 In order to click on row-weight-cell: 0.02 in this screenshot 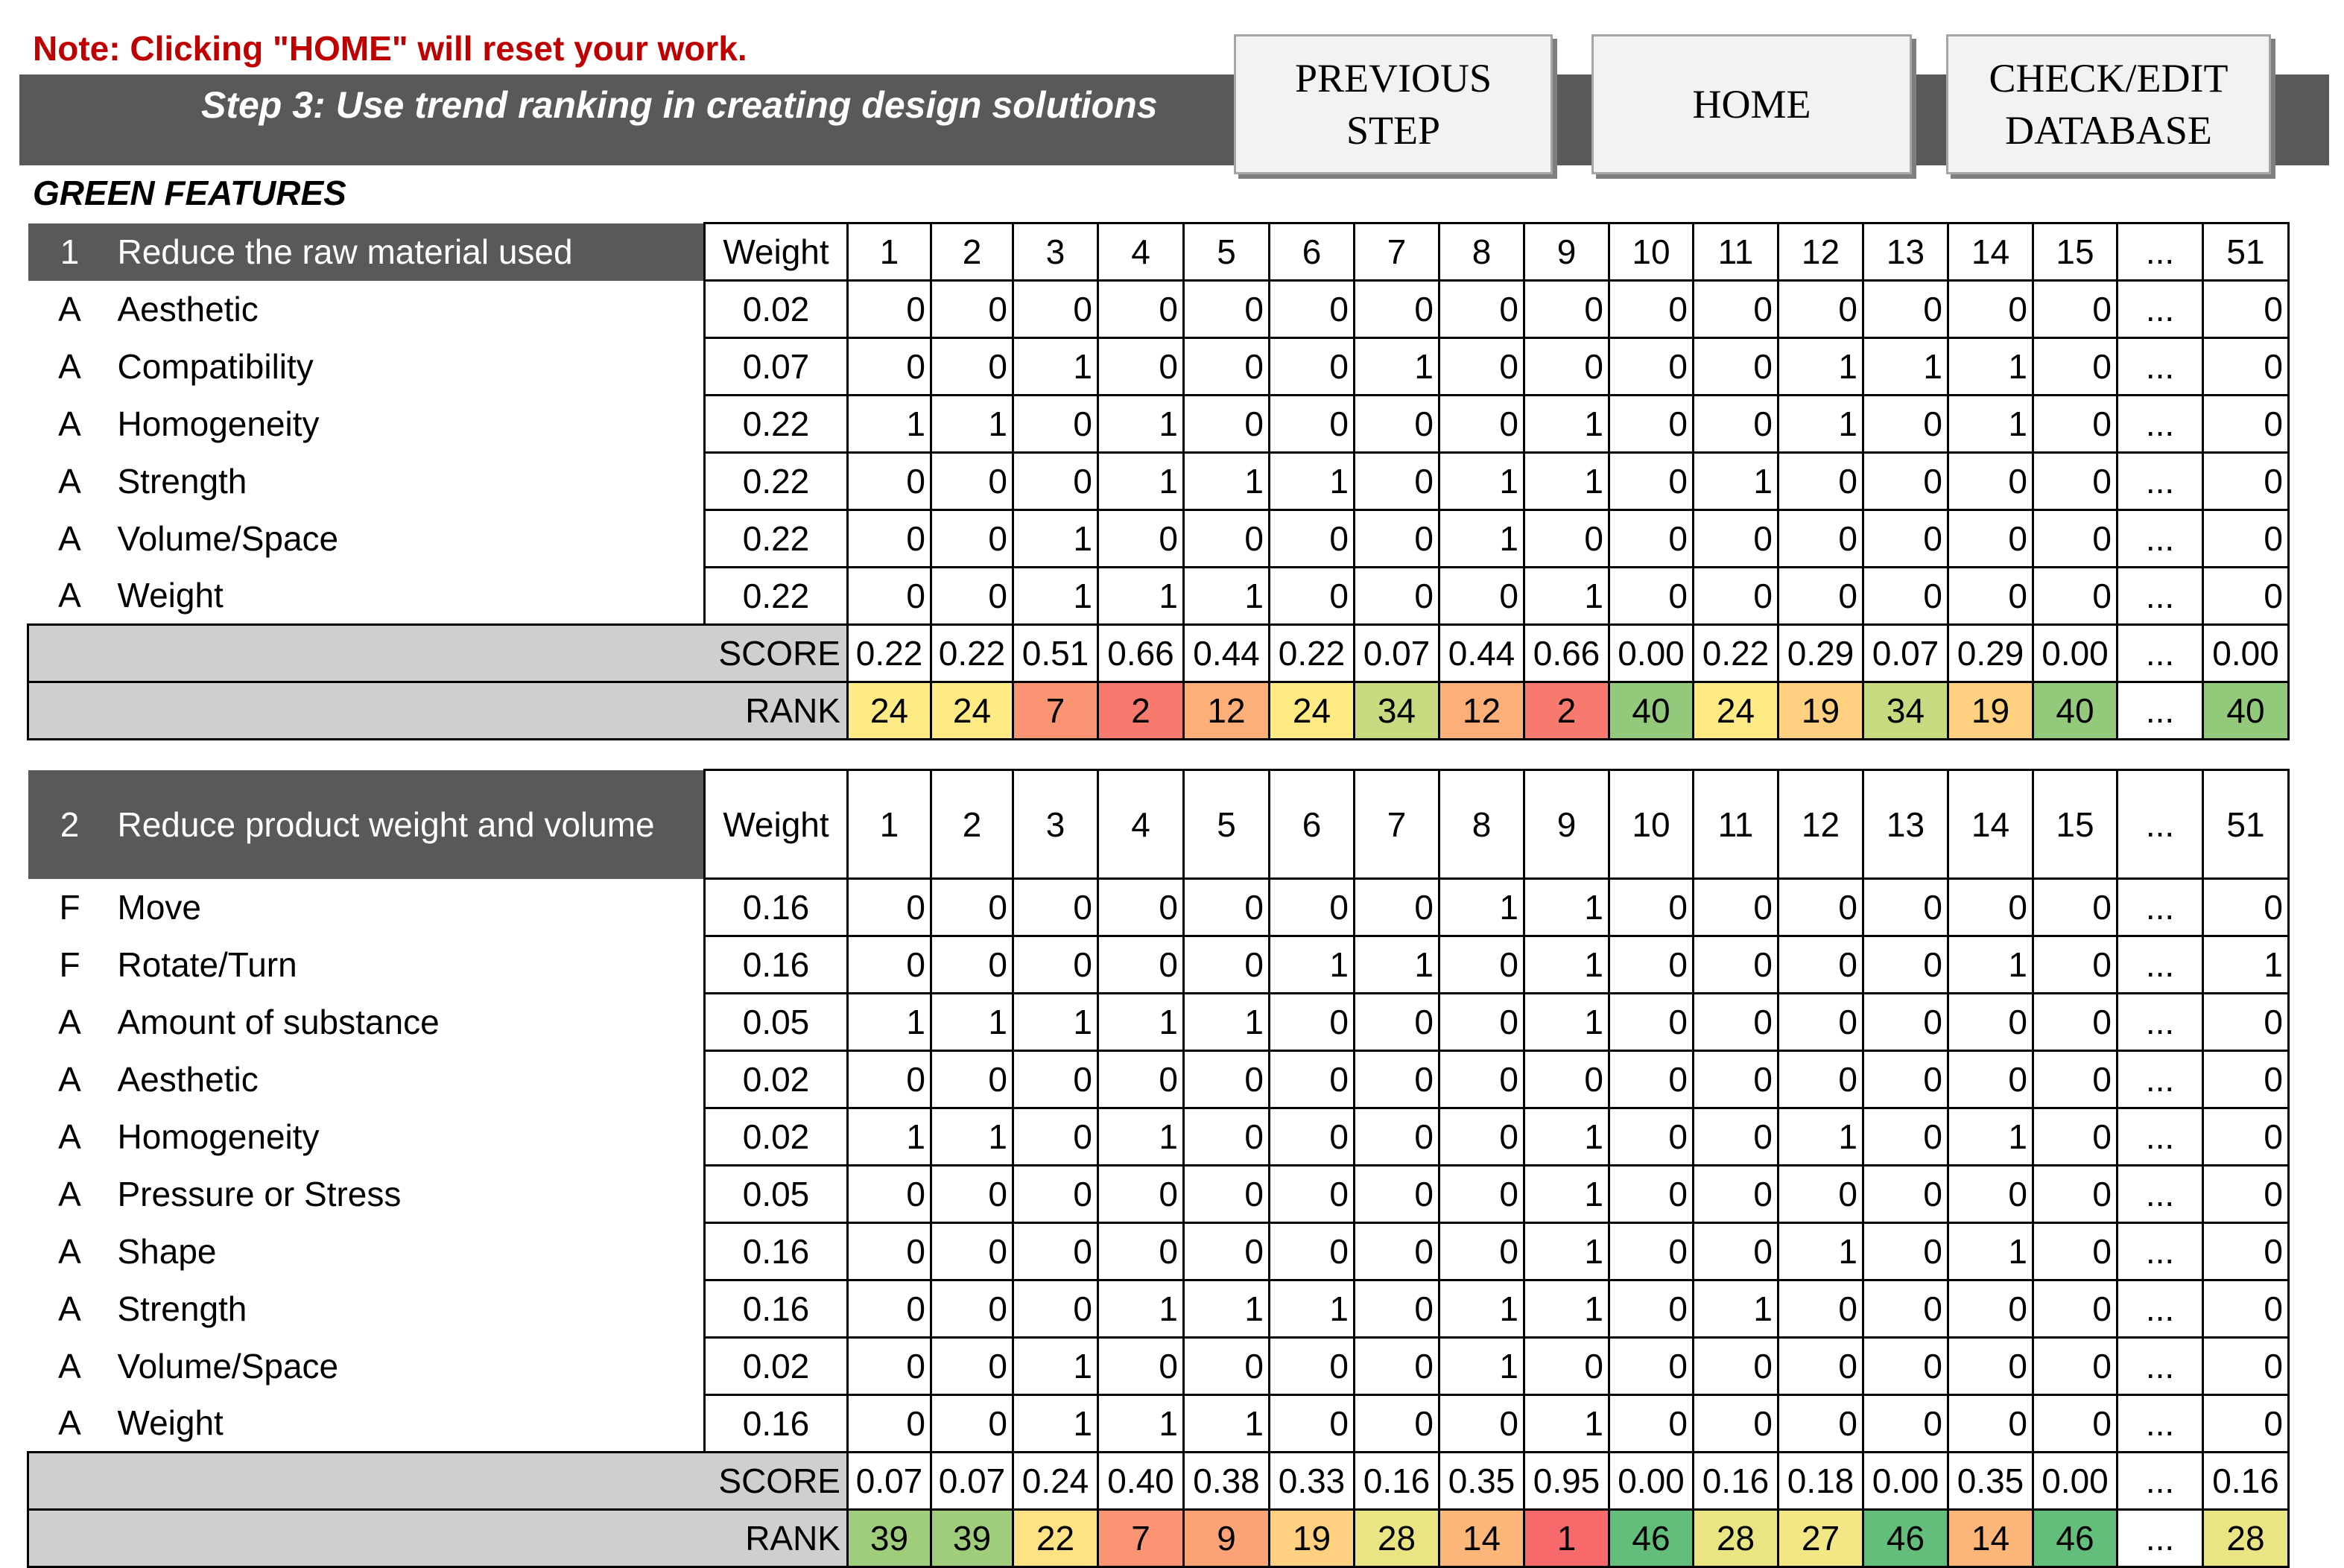, I will do `click(776, 1079)`.